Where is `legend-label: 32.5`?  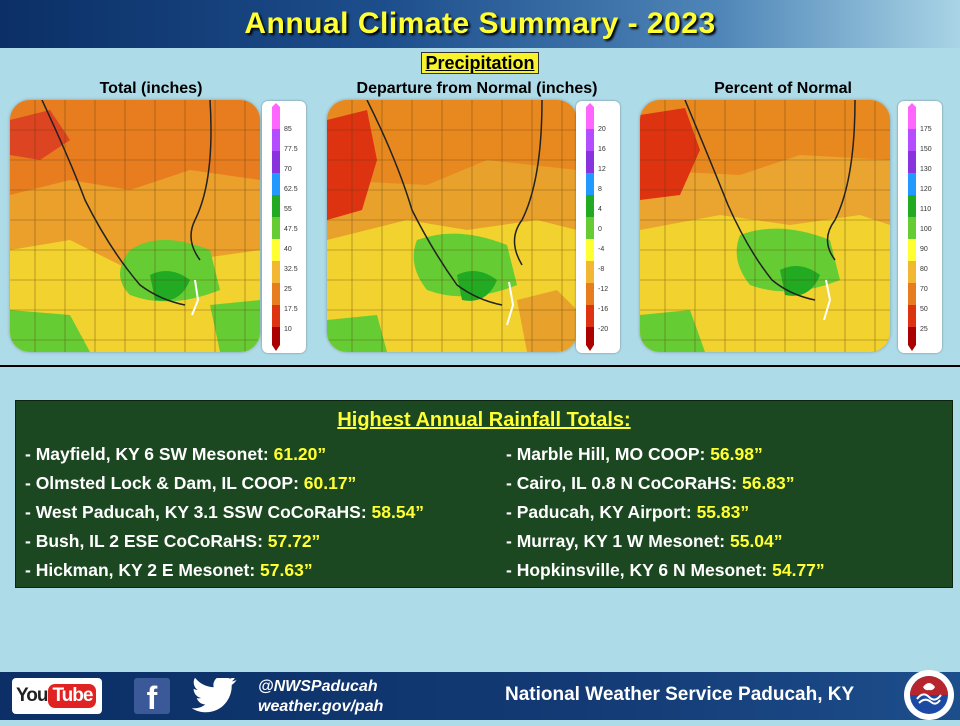
legend-label: 32.5 is located at coordinates (291, 269).